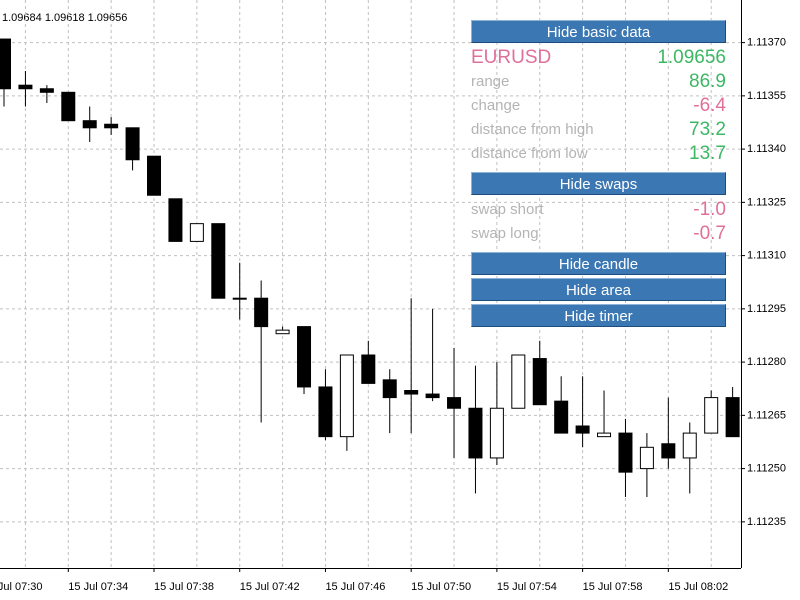  What do you see at coordinates (766, 415) in the screenshot?
I see `y-tick-label: 1.11265` at bounding box center [766, 415].